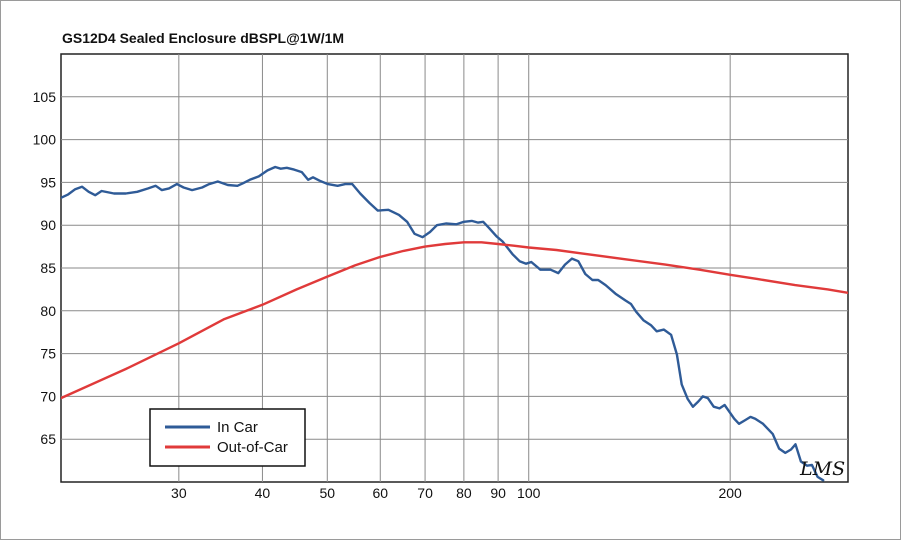 This screenshot has width=901, height=540. Describe the element at coordinates (48, 439) in the screenshot. I see `y-tick-label: 65` at that location.